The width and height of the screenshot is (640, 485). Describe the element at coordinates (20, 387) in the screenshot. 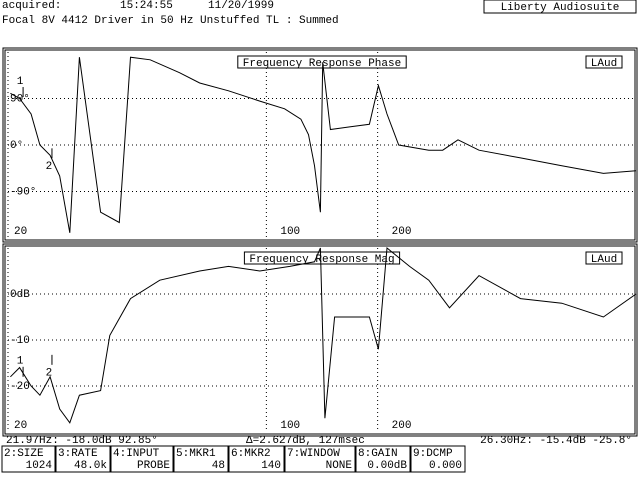

I see `y-tick-label: -20` at that location.